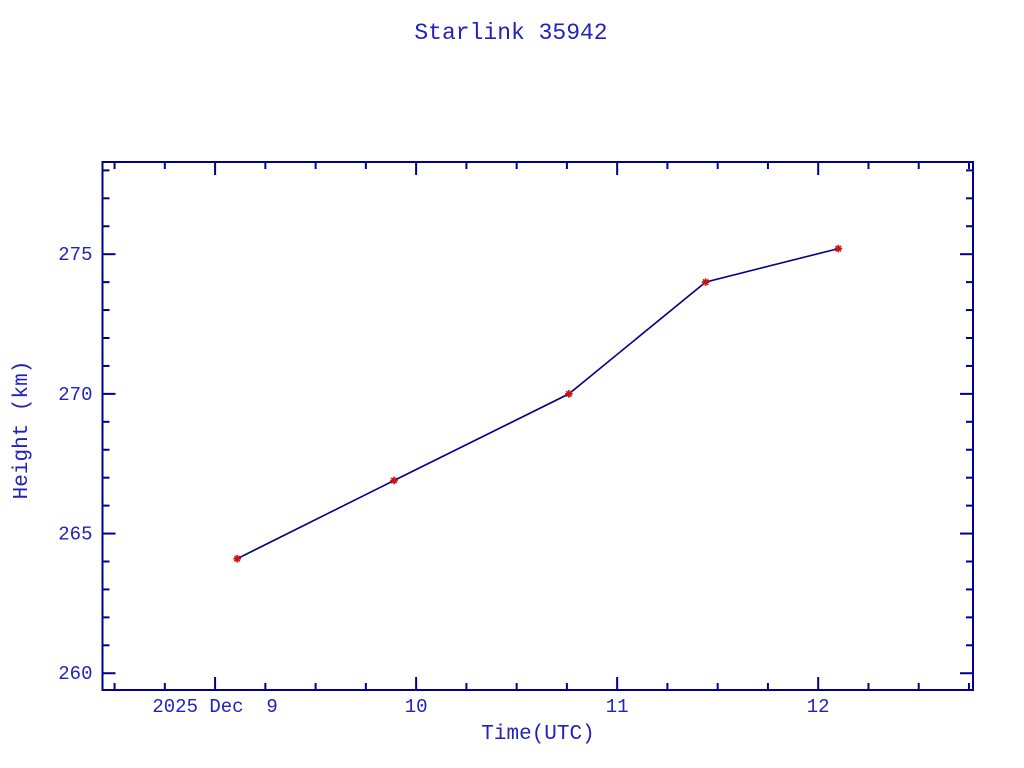  Describe the element at coordinates (818, 707) in the screenshot. I see `x-tick-label: 12` at that location.